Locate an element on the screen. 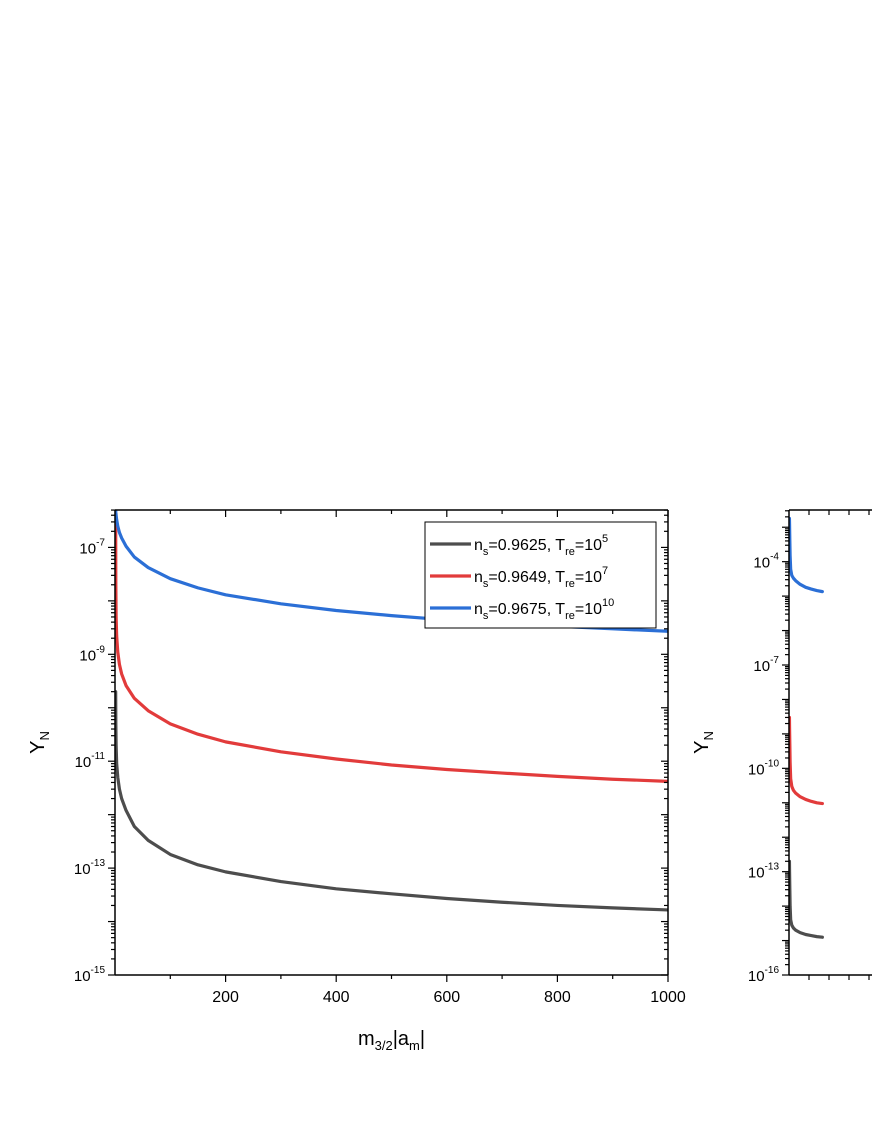  axes-frame is located at coordinates (830, 742).